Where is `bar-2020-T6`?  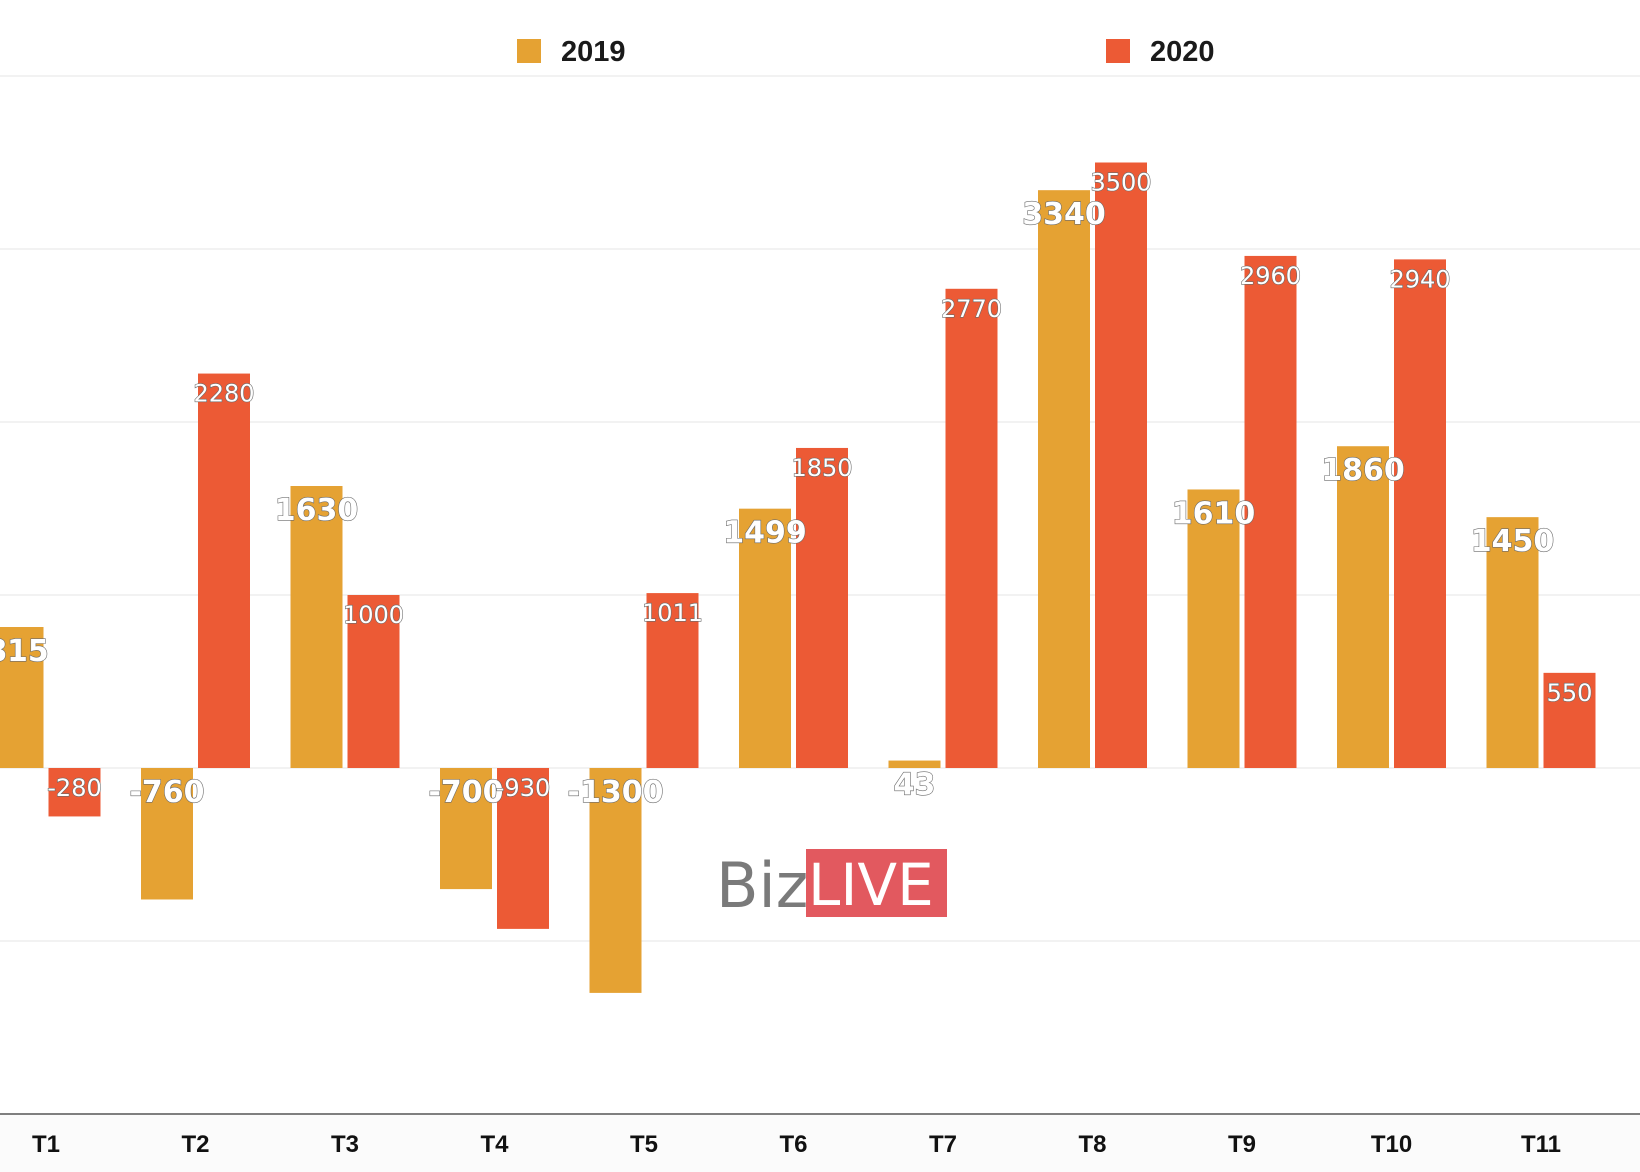 bar-2020-T6 is located at coordinates (822, 607).